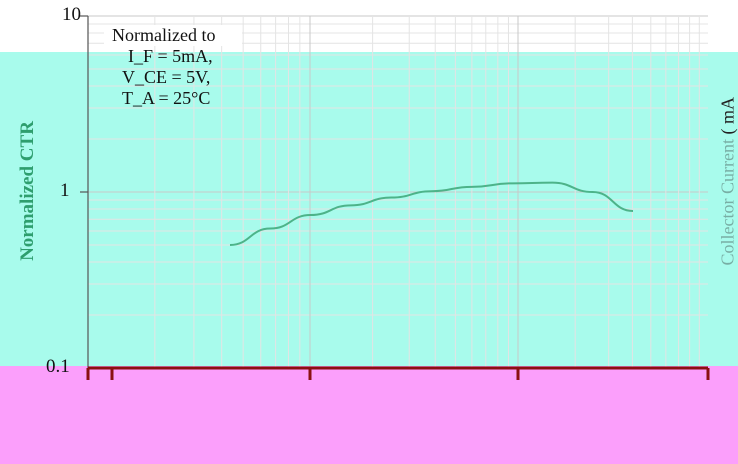 This screenshot has width=738, height=464. I want to click on note-line-3: V_CE = 5V,, so click(166, 77).